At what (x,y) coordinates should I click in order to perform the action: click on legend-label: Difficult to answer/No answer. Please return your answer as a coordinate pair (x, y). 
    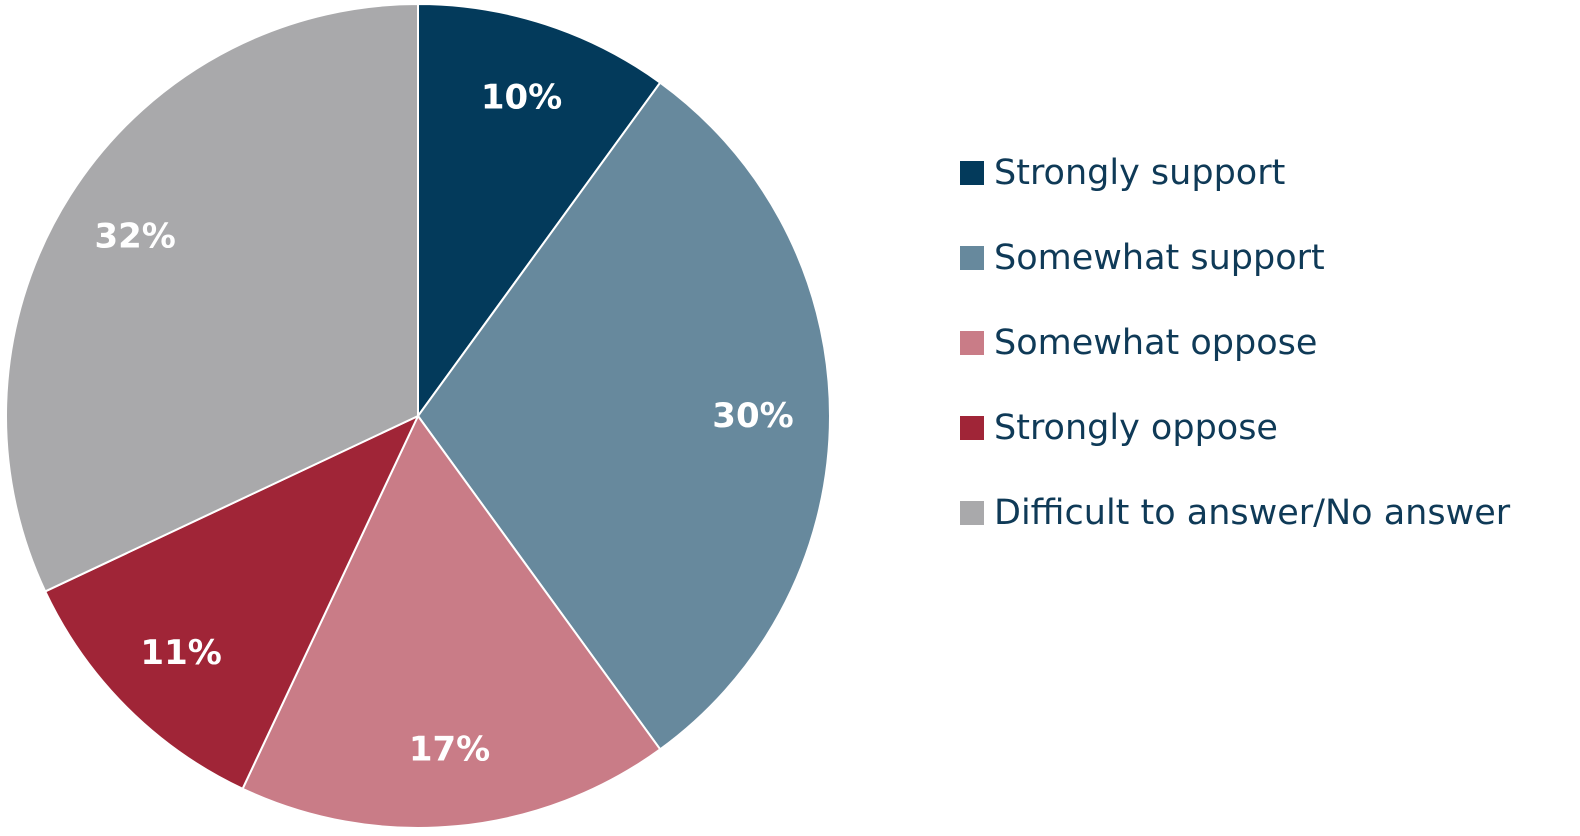
    Looking at the image, I should click on (1252, 512).